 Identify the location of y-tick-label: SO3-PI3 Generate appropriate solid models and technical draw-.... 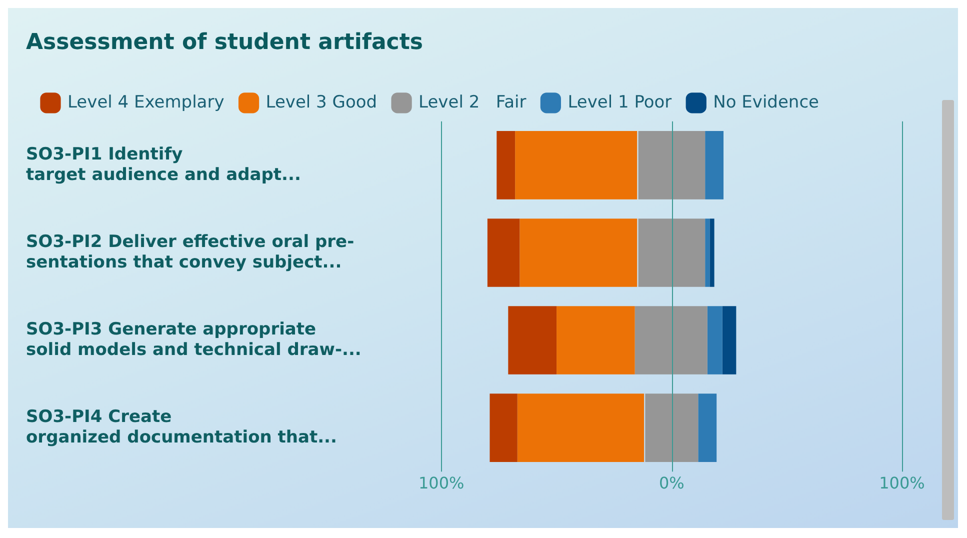
(194, 339).